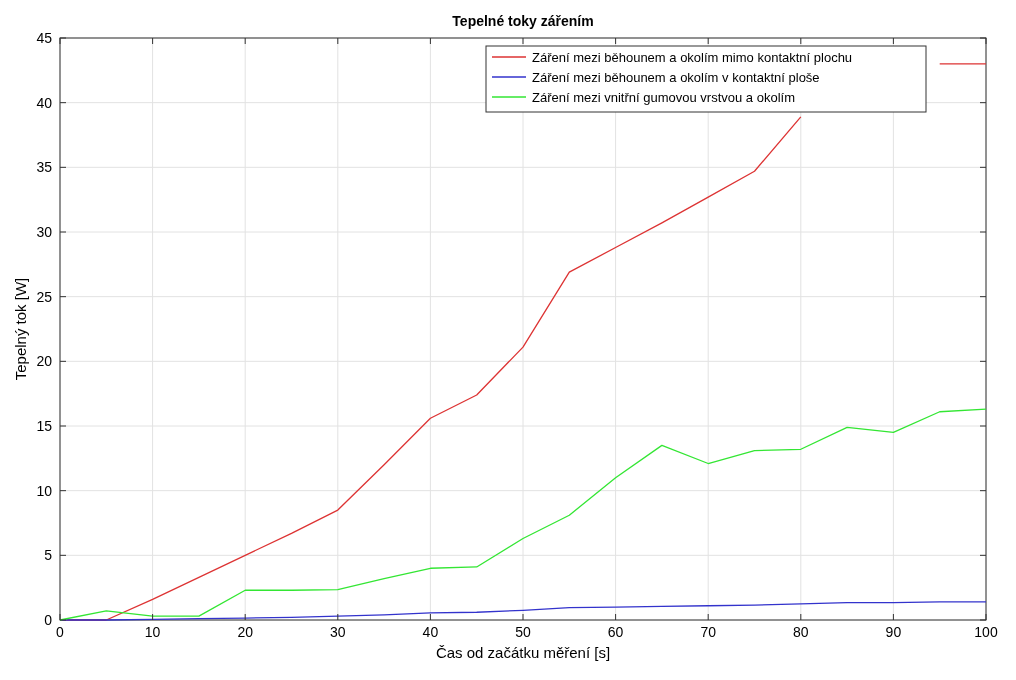 This screenshot has height=680, width=1016. I want to click on x-axis-title: Čas od začátku měření [s], so click(523, 652).